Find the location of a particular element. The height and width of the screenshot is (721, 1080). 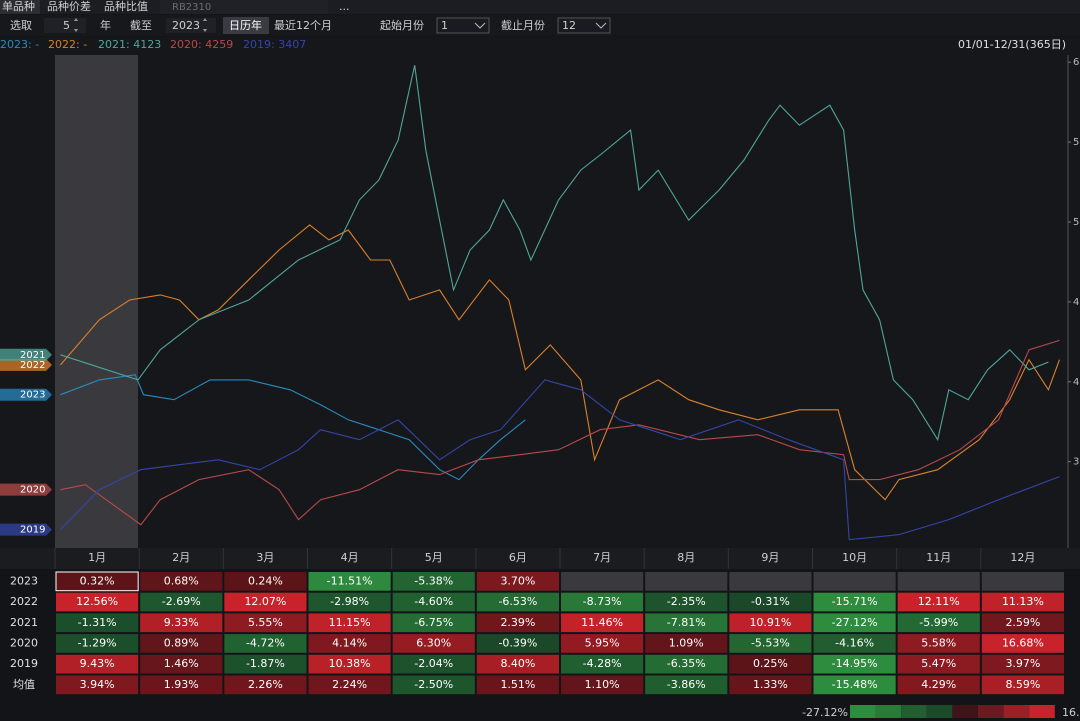

cell-value: 5.58% is located at coordinates (938, 642).